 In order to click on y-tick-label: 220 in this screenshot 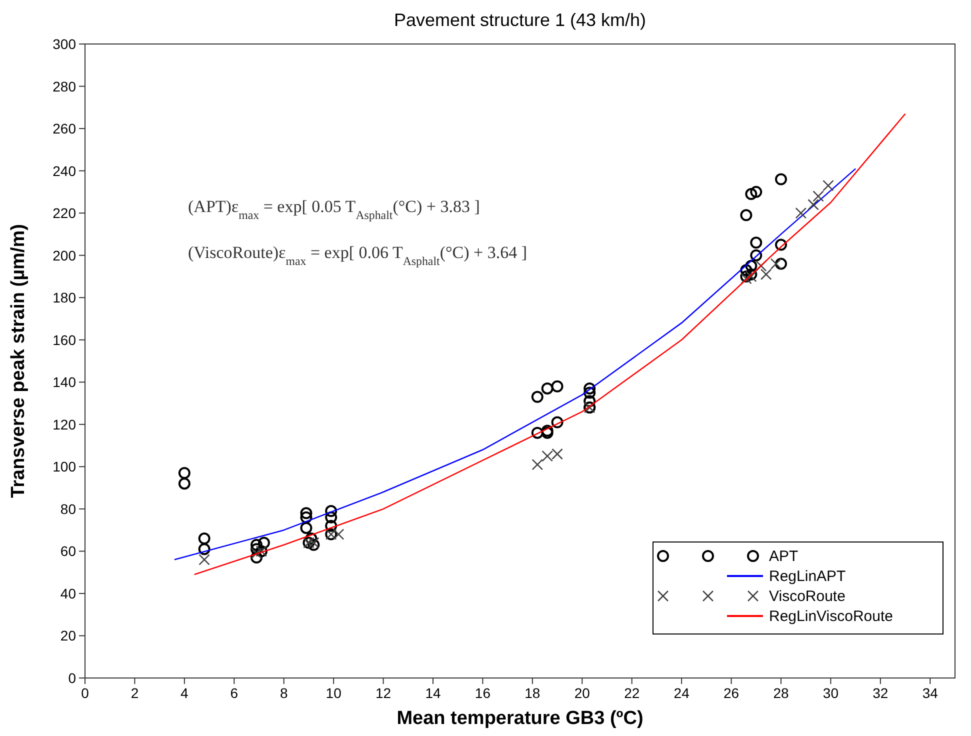, I will do `click(64, 213)`.